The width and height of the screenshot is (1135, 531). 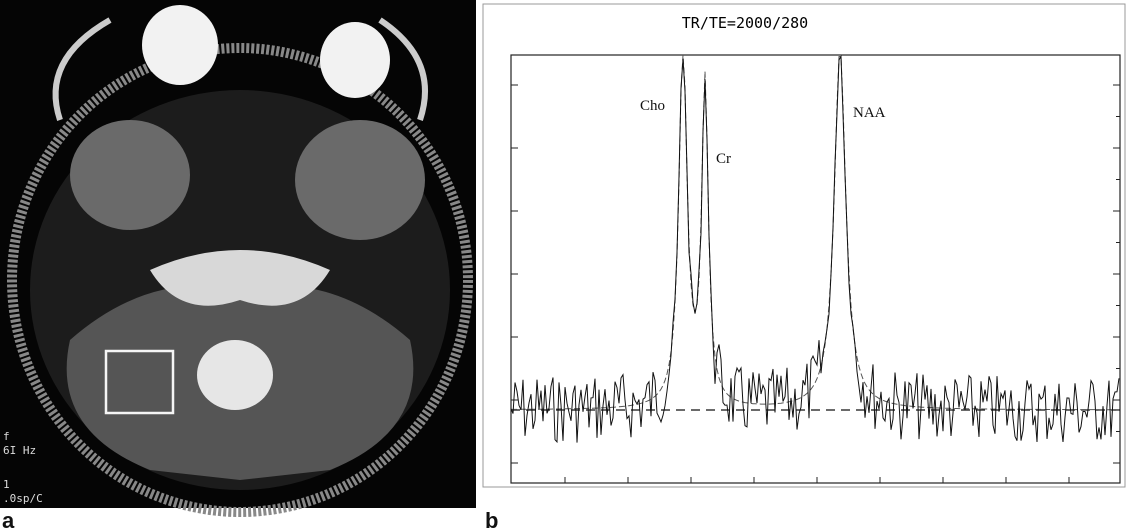 I want to click on voxel-box, so click(x=139, y=382).